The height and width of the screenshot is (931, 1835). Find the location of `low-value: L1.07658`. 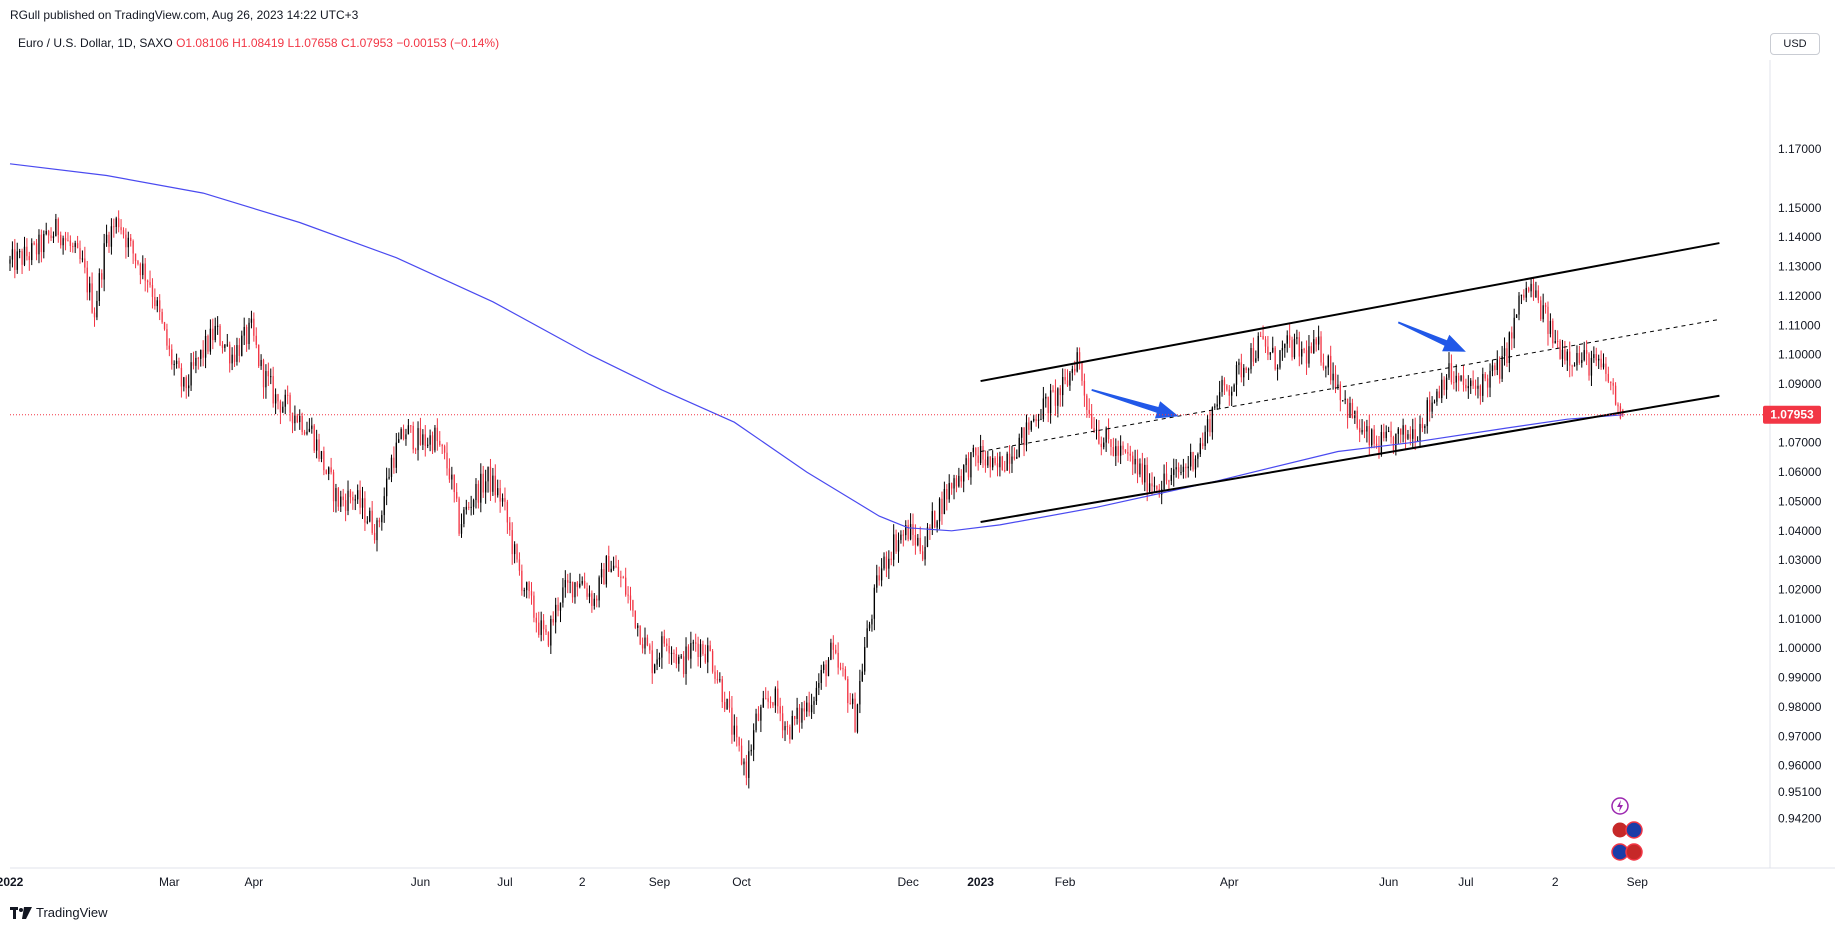

low-value: L1.07658 is located at coordinates (312, 43).